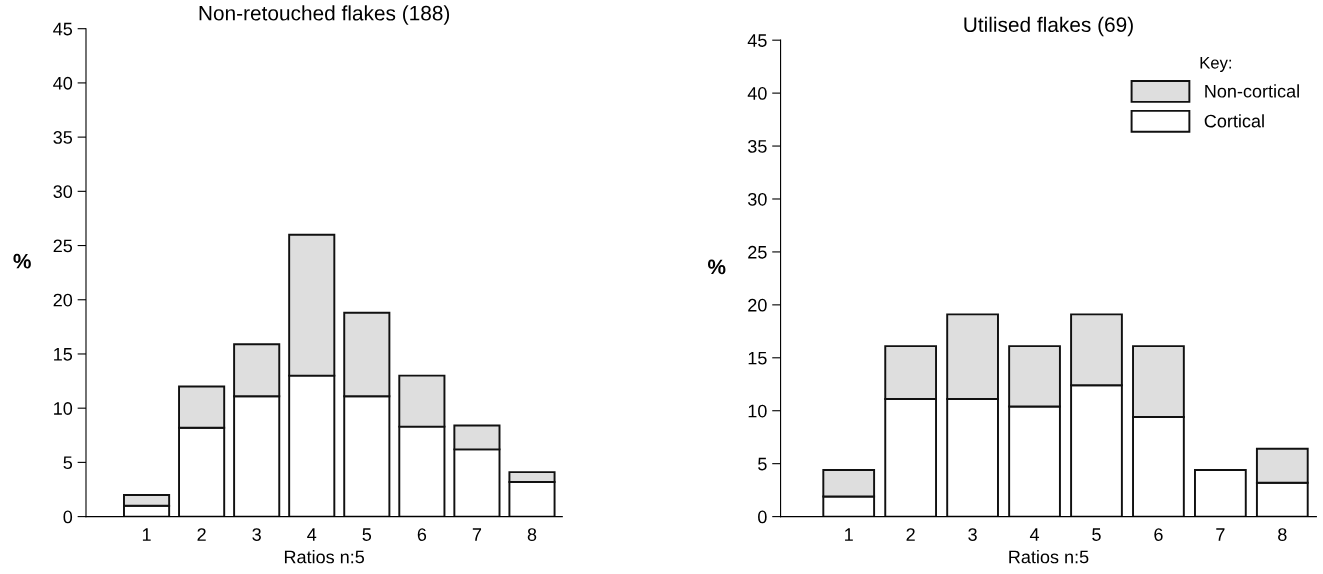 This screenshot has height=574, width=1323. I want to click on legend-title: Key:, so click(1216, 64).